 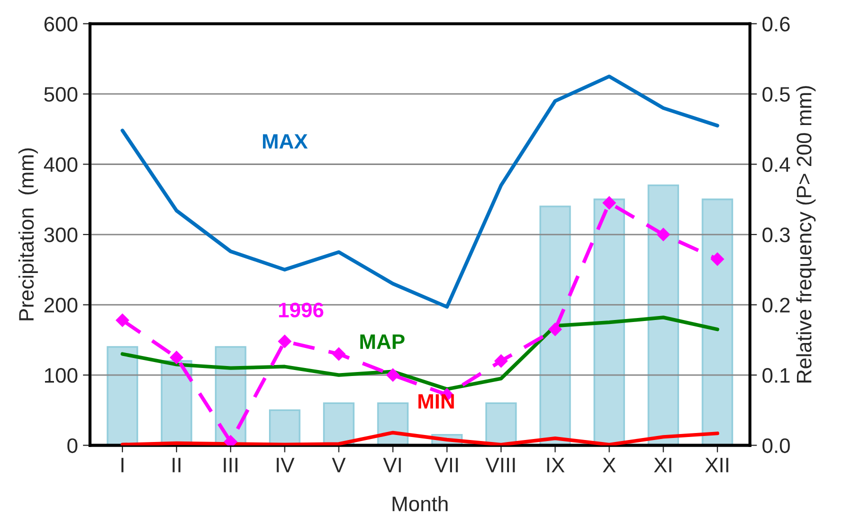 What do you see at coordinates (446, 465) in the screenshot?
I see `x-tick-label: VII` at bounding box center [446, 465].